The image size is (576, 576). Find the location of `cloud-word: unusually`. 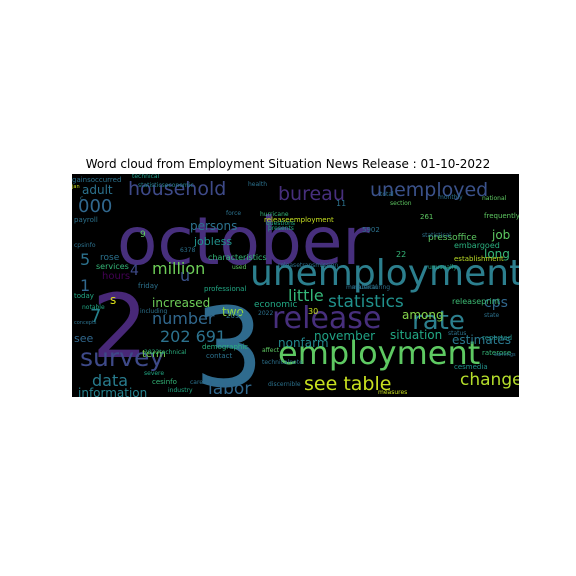

cloud-word: unusually is located at coordinates (442, 267).